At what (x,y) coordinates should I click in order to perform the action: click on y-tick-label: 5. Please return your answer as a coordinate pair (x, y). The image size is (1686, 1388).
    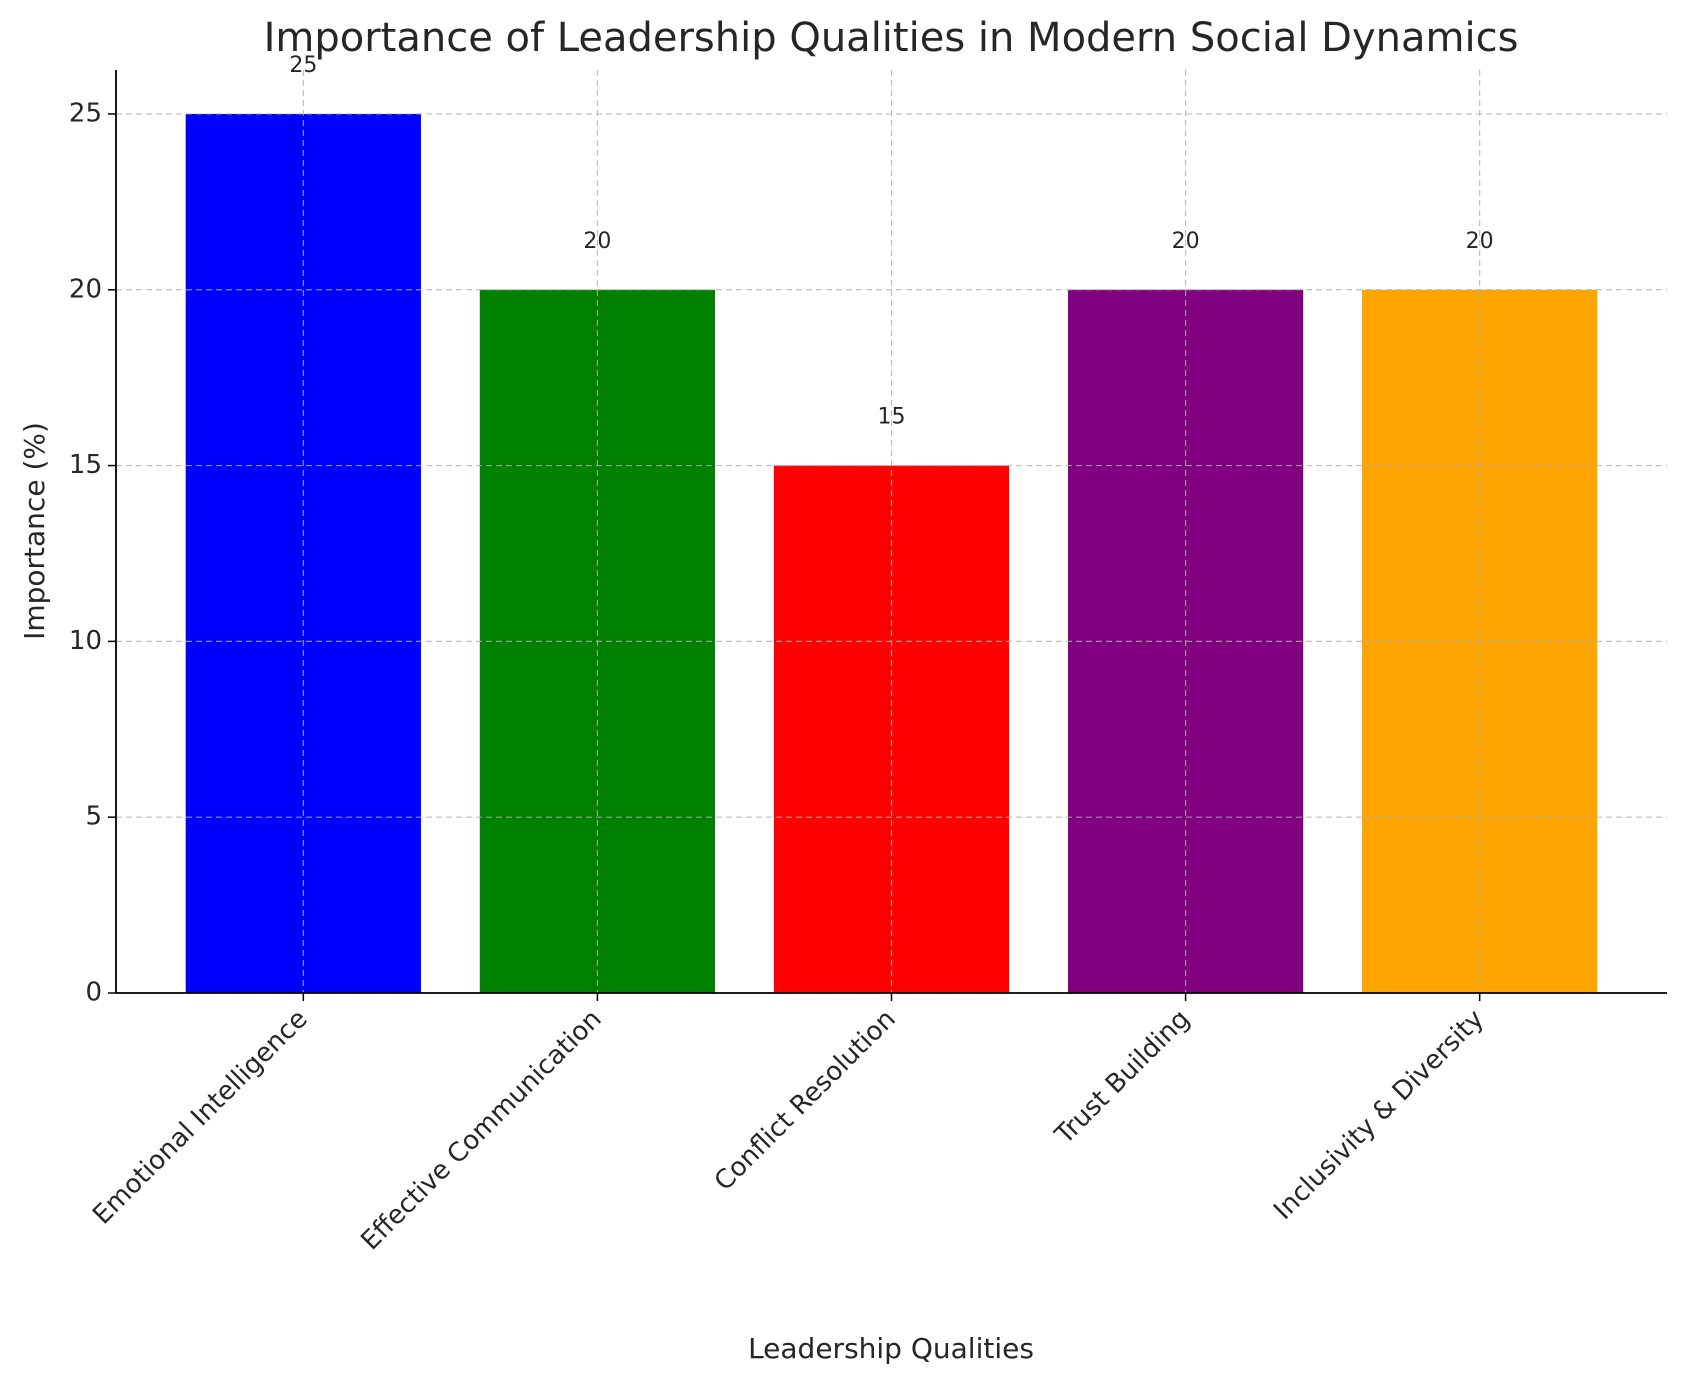
    Looking at the image, I should click on (93, 817).